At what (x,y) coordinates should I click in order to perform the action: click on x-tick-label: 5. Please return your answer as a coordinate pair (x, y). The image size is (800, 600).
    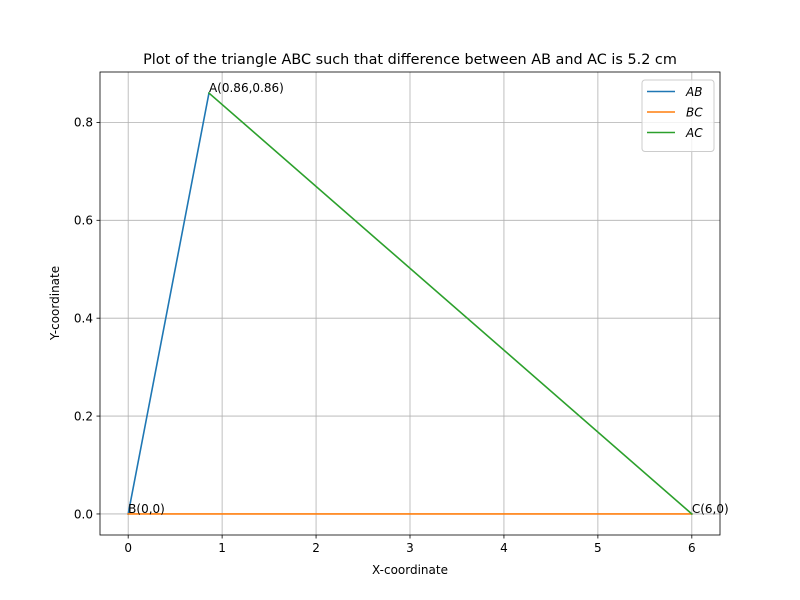
    Looking at the image, I should click on (598, 548).